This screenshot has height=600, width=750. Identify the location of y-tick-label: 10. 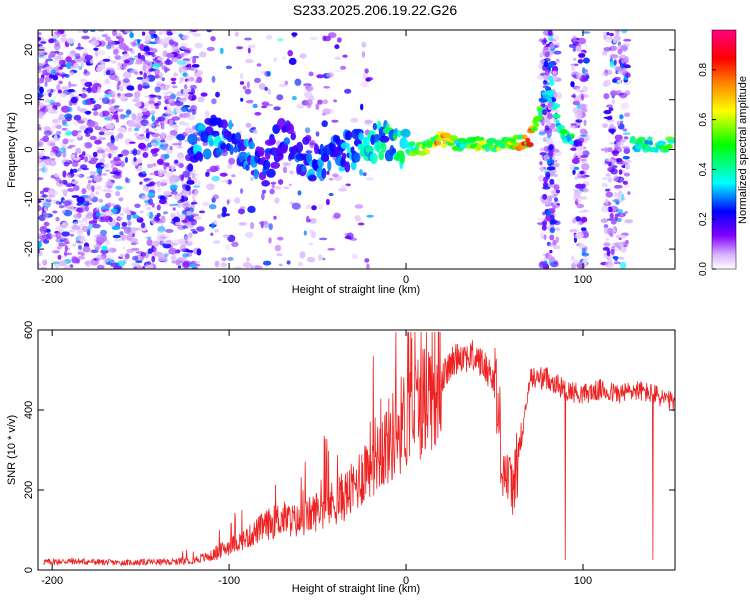
(29, 100).